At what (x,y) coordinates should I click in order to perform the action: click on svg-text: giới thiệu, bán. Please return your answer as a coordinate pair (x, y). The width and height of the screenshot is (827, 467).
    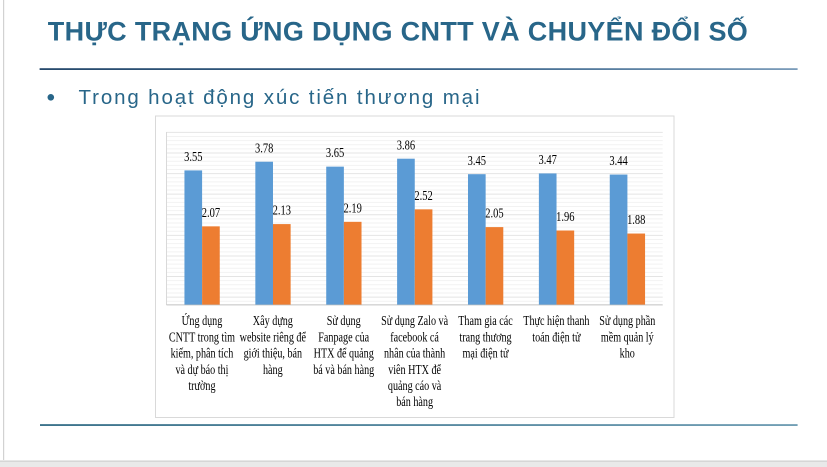
    Looking at the image, I should click on (273, 353).